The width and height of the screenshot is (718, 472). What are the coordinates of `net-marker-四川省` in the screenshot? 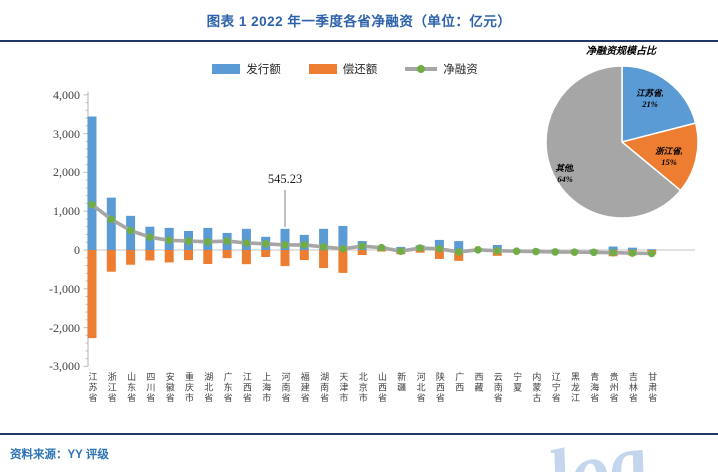 It's located at (150, 237).